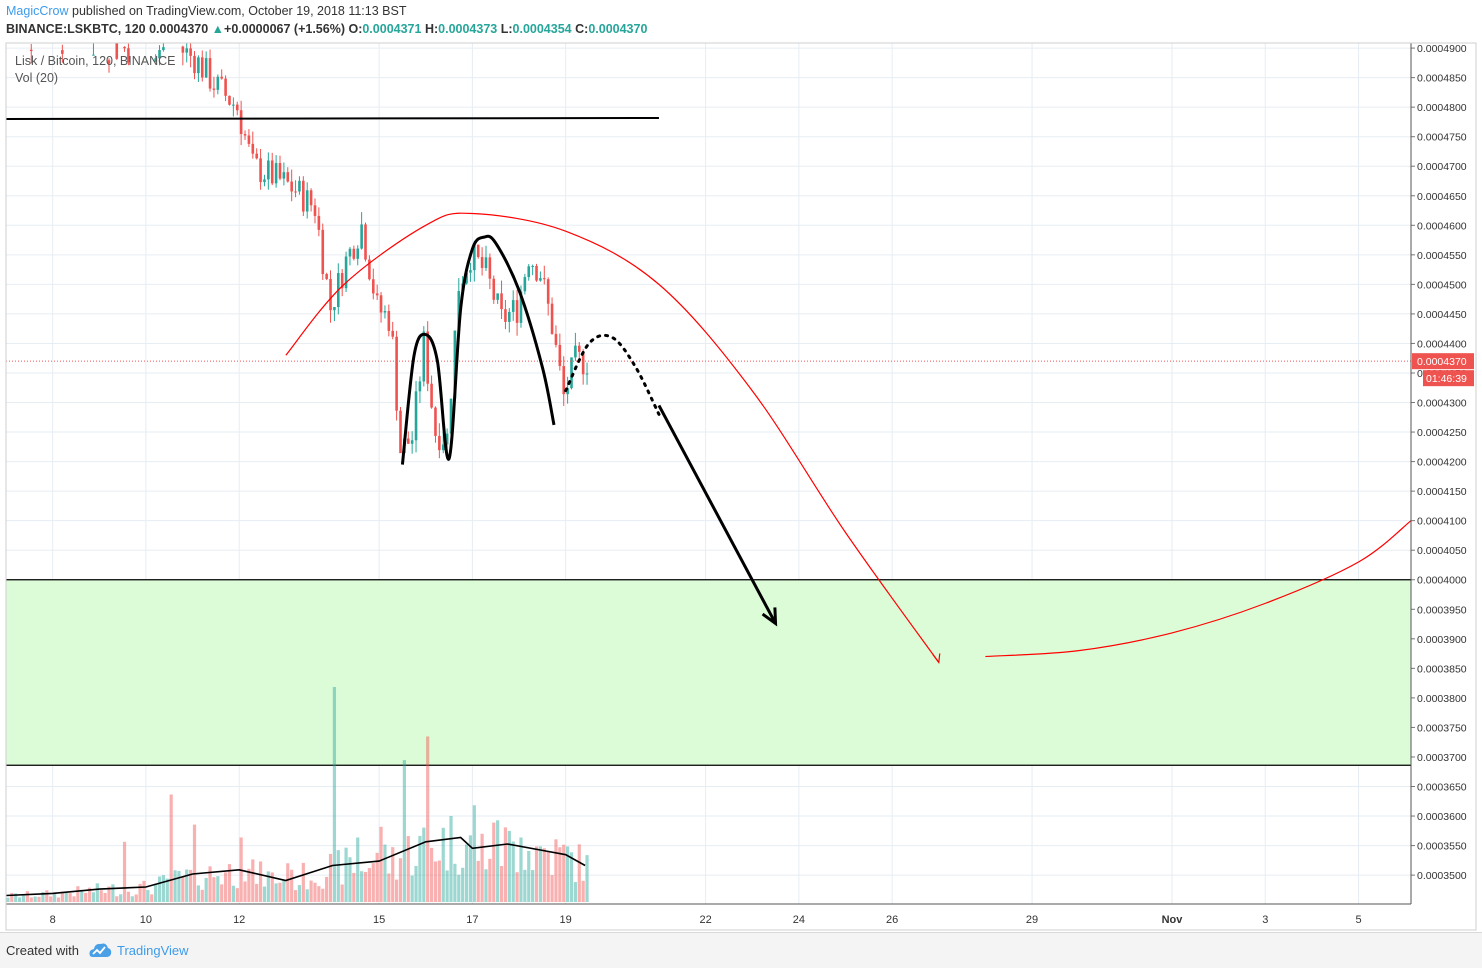  Describe the element at coordinates (1442, 788) in the screenshot. I see `price-tick-label: 0.0003650` at that location.